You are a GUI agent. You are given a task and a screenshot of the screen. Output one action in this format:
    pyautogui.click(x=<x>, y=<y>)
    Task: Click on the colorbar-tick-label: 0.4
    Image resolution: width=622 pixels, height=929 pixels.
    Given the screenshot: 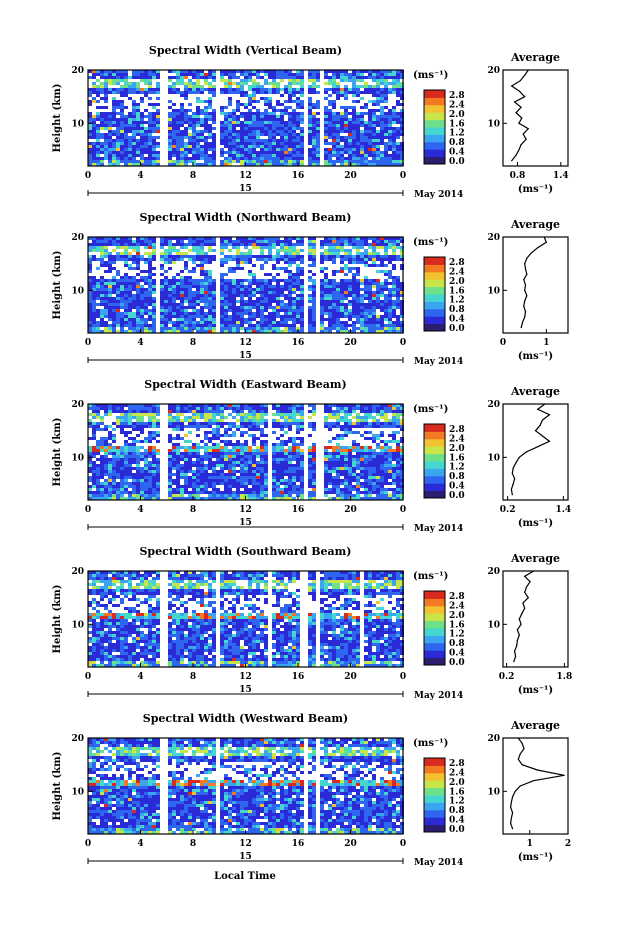 What is the action you would take?
    pyautogui.click(x=457, y=487)
    